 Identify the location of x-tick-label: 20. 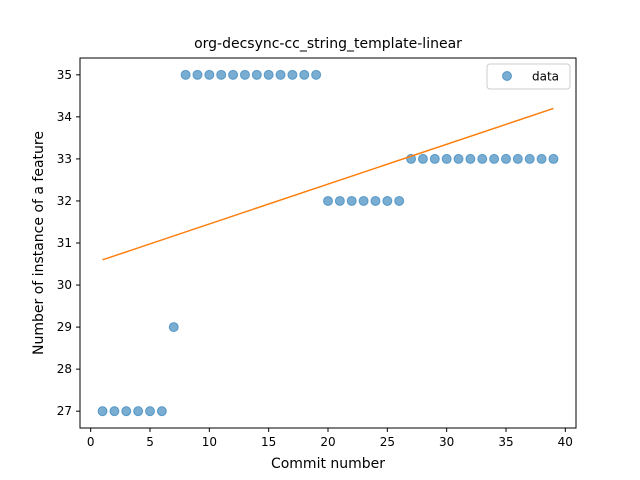
(327, 442).